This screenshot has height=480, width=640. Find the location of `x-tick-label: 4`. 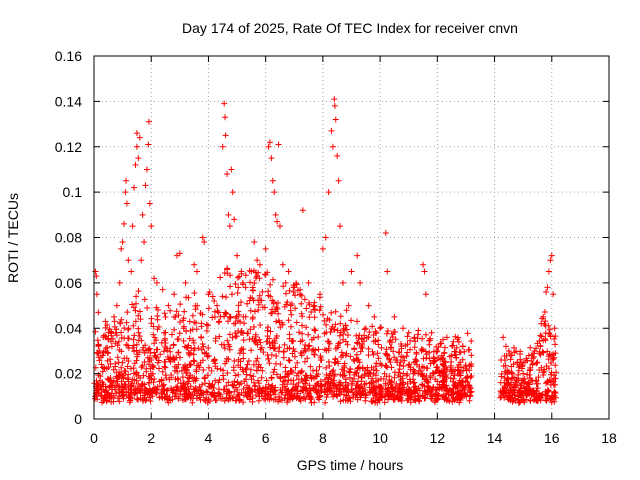

x-tick-label: 4 is located at coordinates (209, 438).